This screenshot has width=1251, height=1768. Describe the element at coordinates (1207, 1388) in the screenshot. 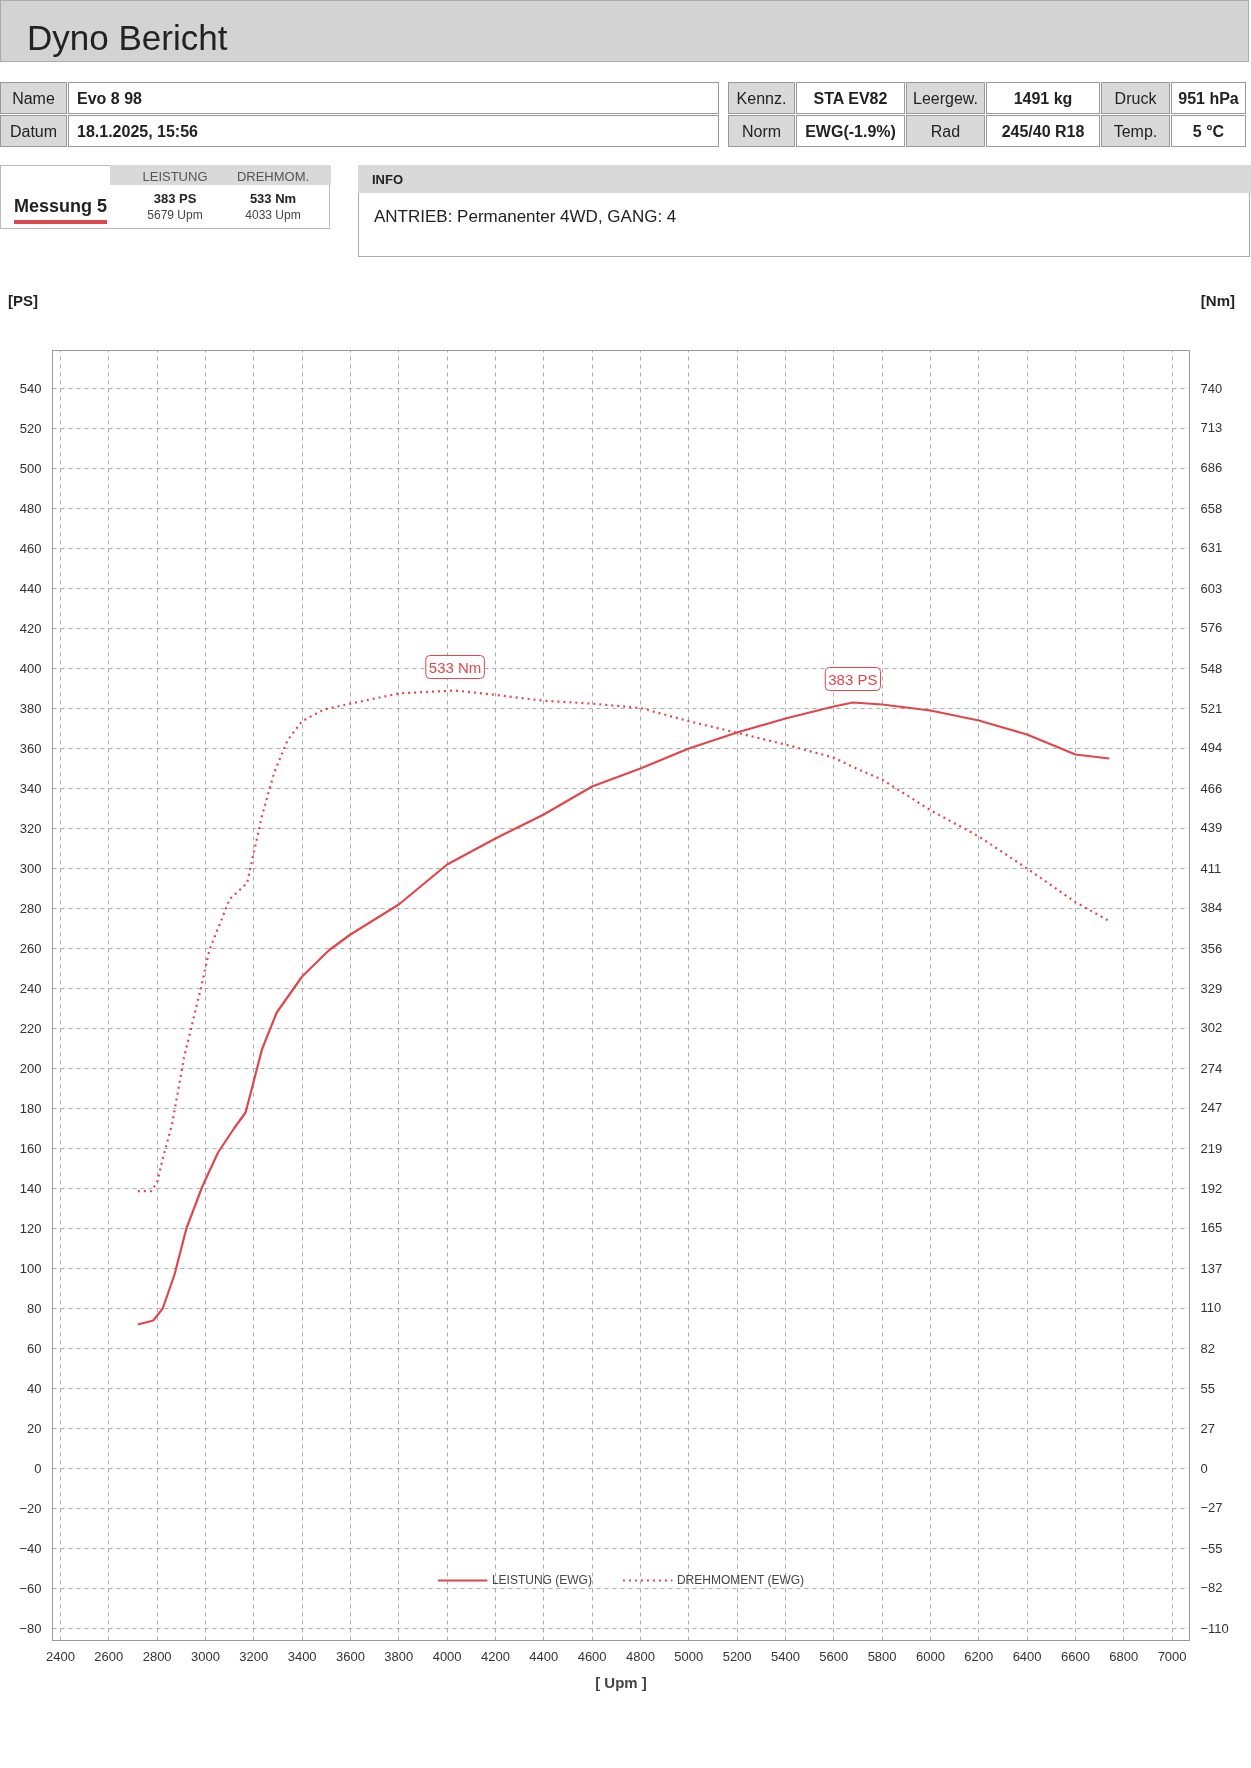

I see `y2-tick-label: 55` at that location.